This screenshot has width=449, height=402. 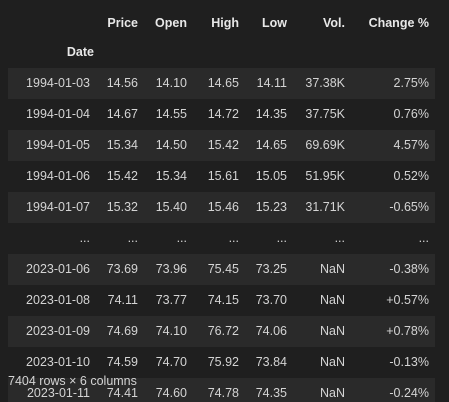 What do you see at coordinates (120, 207) in the screenshot?
I see `table-cell: 15.32` at bounding box center [120, 207].